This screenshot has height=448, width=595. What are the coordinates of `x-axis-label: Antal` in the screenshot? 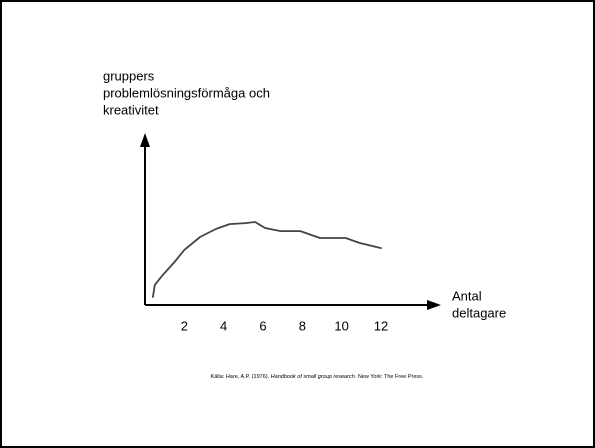 It's located at (467, 295).